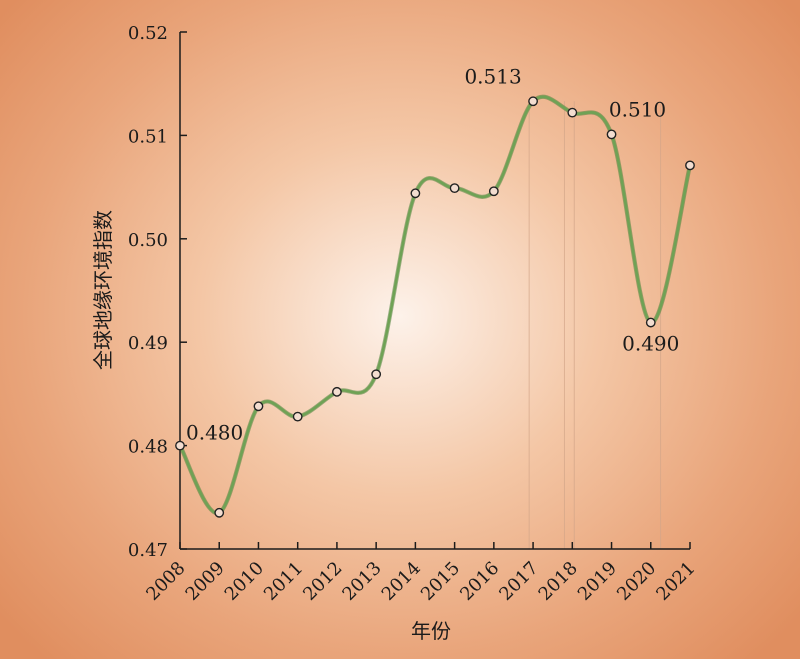 The image size is (800, 659). I want to click on x-tick-label: 2014, so click(401, 581).